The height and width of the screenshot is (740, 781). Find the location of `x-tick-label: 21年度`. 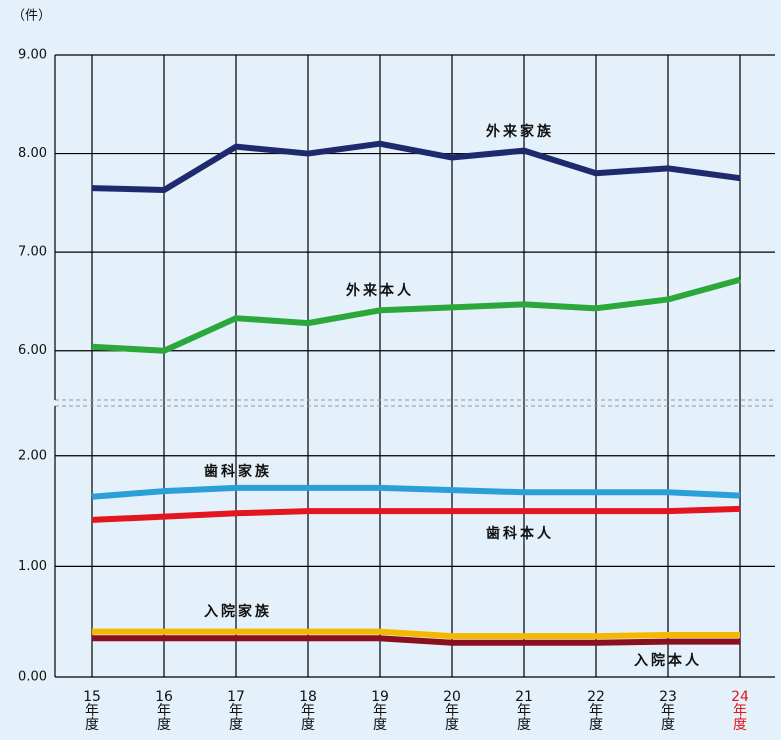

x-tick-label: 21年度 is located at coordinates (524, 711).